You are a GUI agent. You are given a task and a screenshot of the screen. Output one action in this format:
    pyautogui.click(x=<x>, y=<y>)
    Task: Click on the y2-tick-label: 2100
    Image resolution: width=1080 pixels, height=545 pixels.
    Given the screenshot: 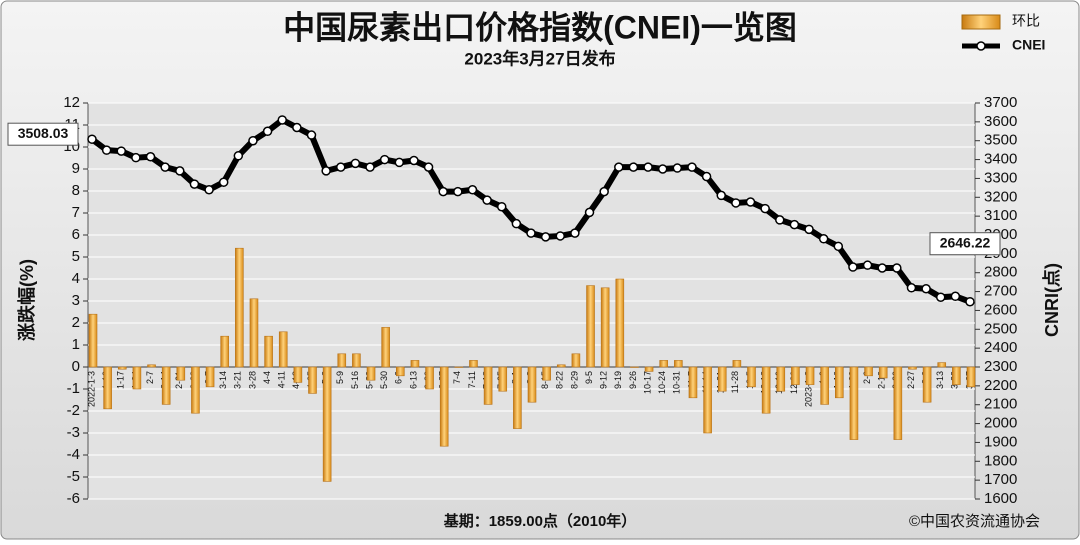 What is the action you would take?
    pyautogui.click(x=1000, y=404)
    